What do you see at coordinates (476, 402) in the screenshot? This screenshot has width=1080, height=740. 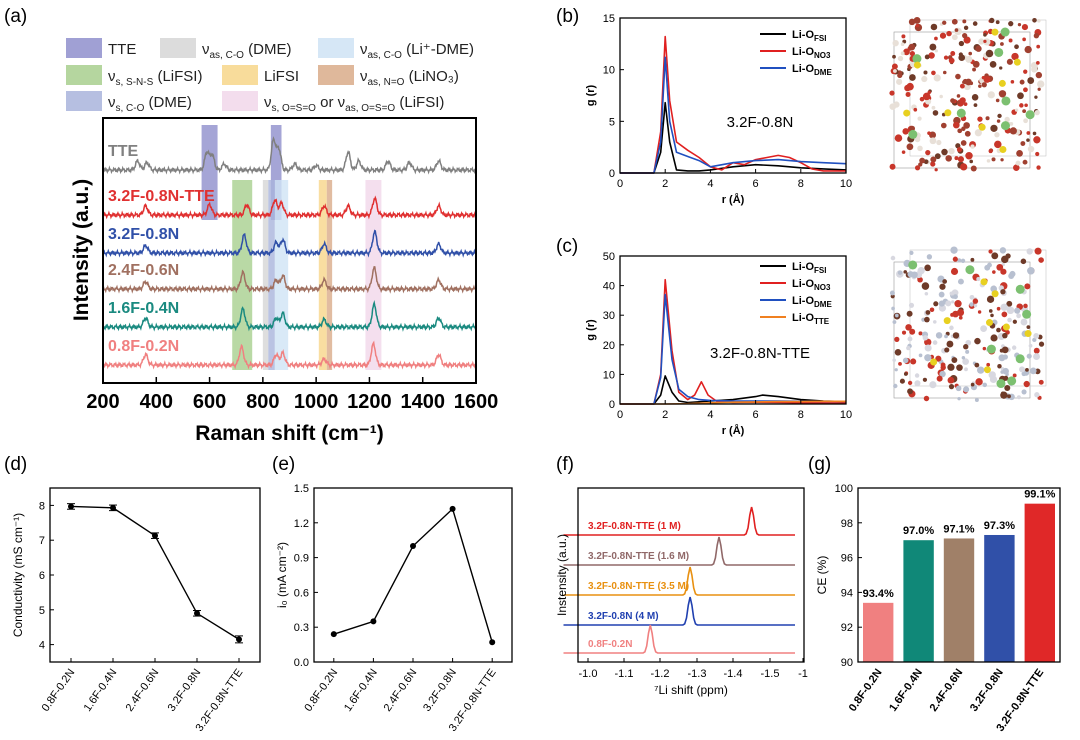 I see `x-tick-label: 1600` at bounding box center [476, 402].